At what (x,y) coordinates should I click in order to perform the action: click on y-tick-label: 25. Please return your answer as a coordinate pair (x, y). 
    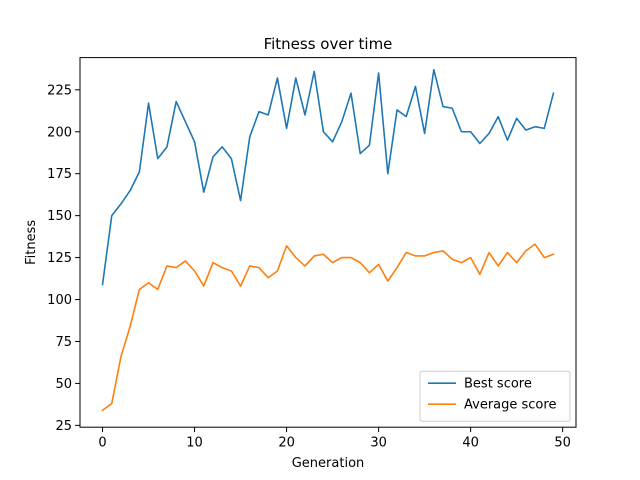
    Looking at the image, I should click on (63, 426).